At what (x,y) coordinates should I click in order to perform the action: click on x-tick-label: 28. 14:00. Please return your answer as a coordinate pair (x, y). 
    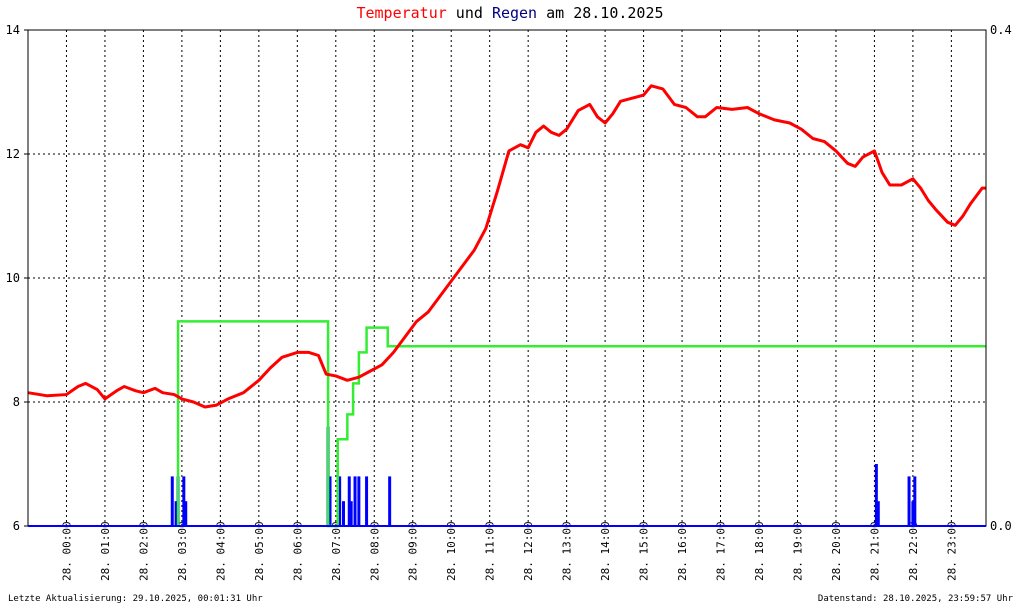
    Looking at the image, I should click on (605, 551).